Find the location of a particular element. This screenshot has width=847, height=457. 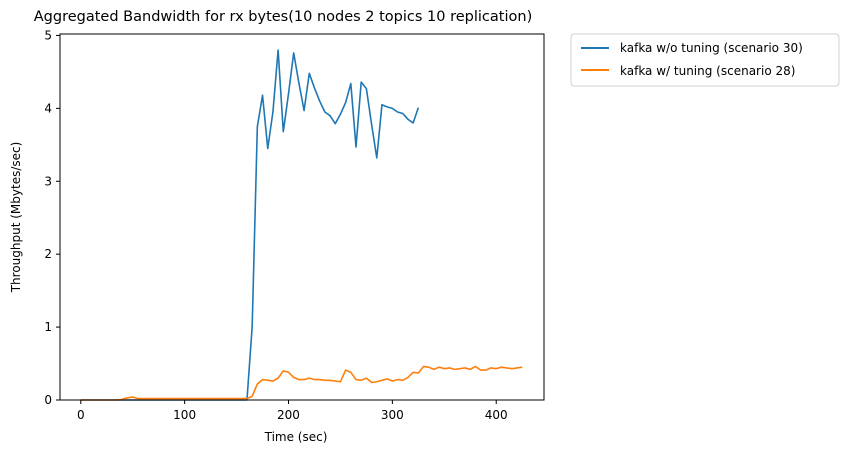

y-tick-label: 4 is located at coordinates (48, 108).